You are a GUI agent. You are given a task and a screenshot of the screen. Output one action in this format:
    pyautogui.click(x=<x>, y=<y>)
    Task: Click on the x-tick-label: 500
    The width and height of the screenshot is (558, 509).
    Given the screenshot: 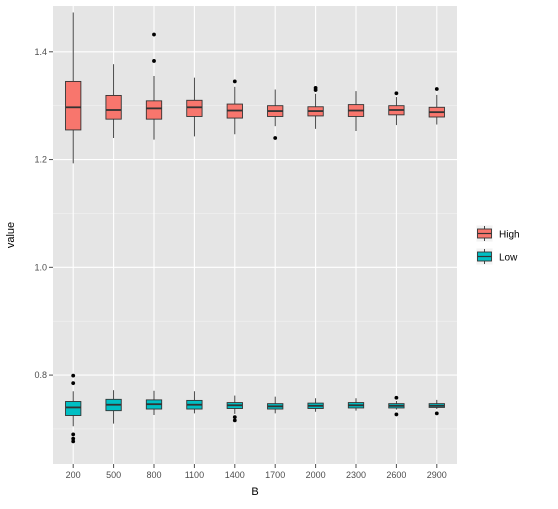 What is the action you would take?
    pyautogui.click(x=113, y=475)
    